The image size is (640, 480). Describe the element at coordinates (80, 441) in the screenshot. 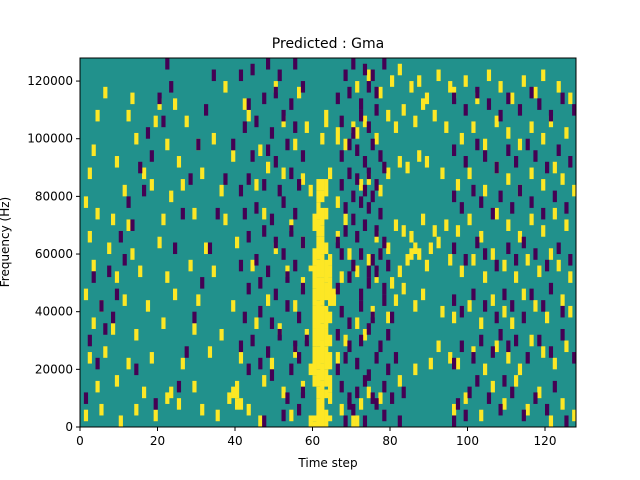

I see `x-tick-label: 0` at that location.